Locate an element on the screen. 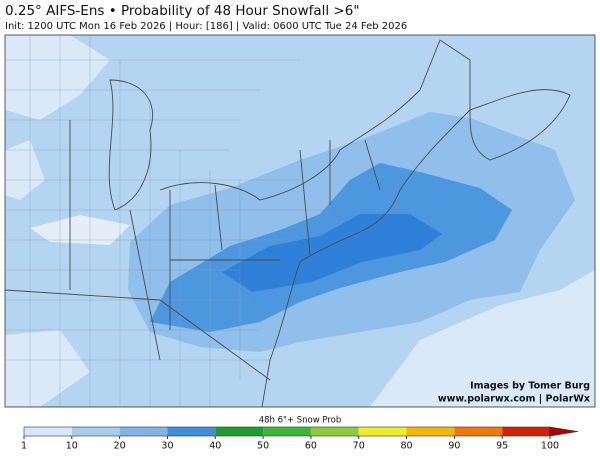 The width and height of the screenshot is (600, 459). tick-label: 70 is located at coordinates (359, 446).